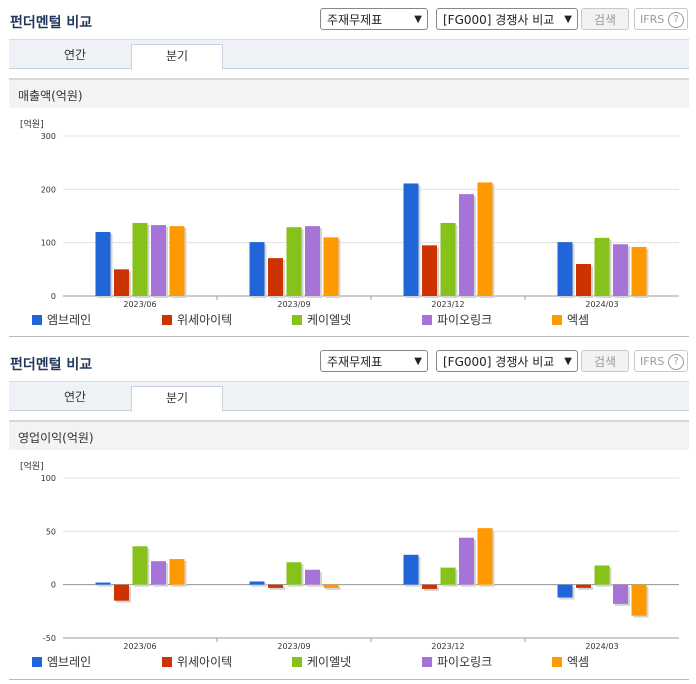 The image size is (696, 684). Describe the element at coordinates (349, 435) in the screenshot. I see `metric-header: 영업이익(억원)` at that location.